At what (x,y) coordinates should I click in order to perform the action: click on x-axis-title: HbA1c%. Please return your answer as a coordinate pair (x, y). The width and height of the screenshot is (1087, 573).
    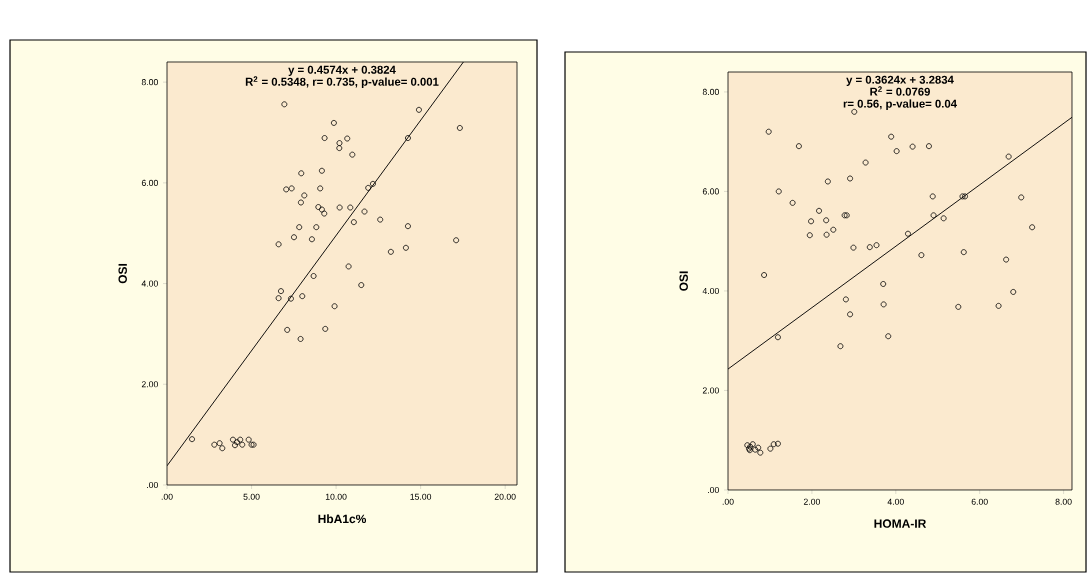
    Looking at the image, I should click on (342, 519).